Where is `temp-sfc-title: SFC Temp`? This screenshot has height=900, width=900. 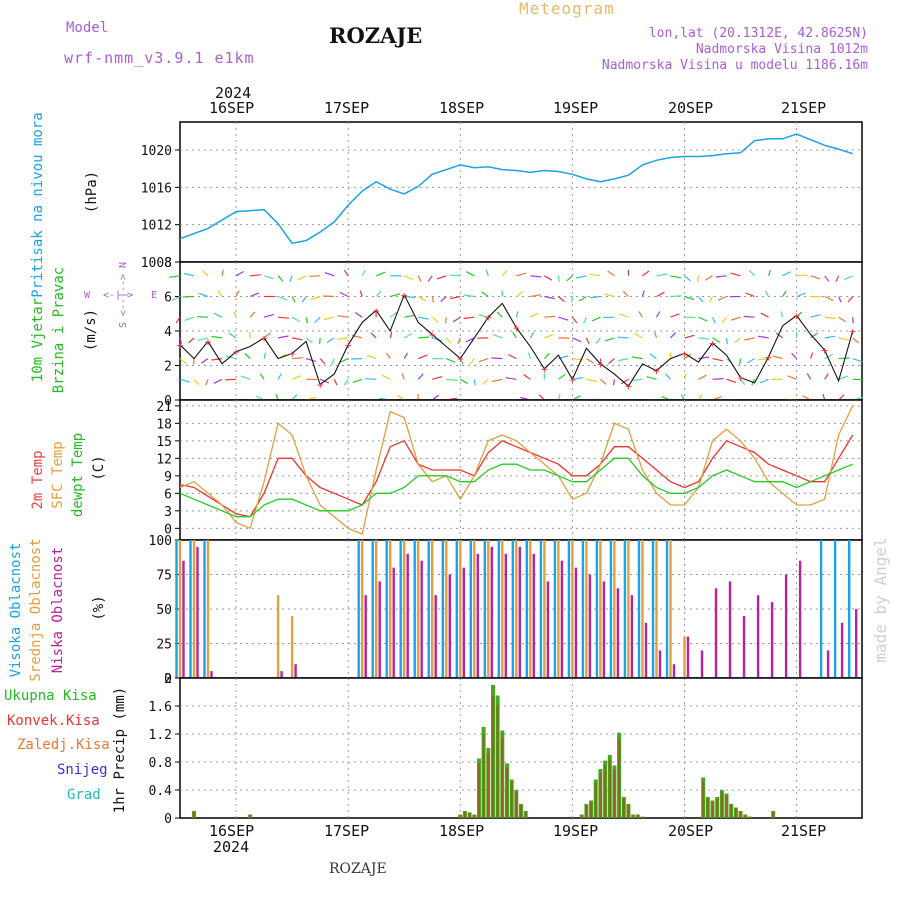 temp-sfc-title: SFC Temp is located at coordinates (58, 474).